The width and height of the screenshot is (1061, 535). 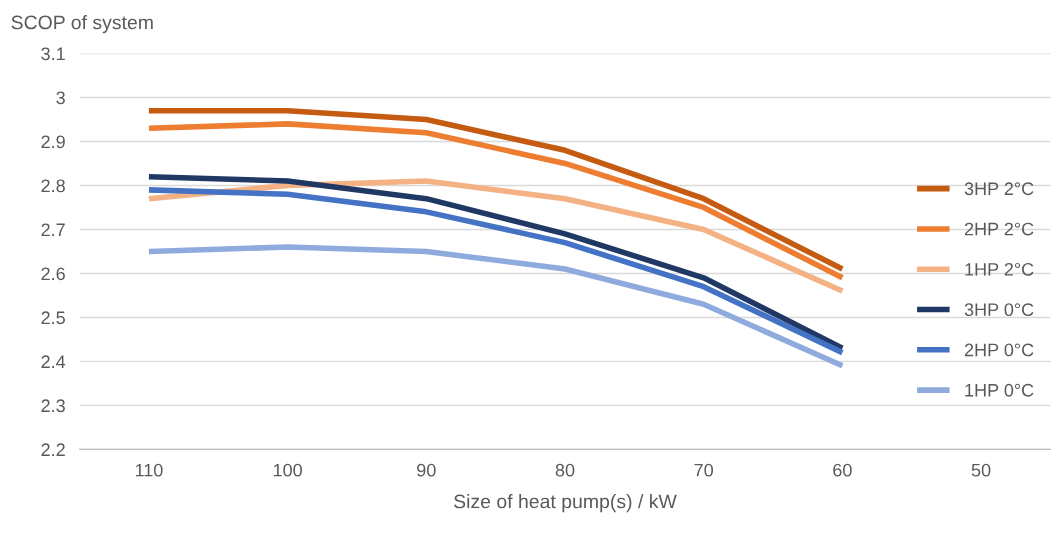 I want to click on y-tick-label: 2.2, so click(x=53, y=449).